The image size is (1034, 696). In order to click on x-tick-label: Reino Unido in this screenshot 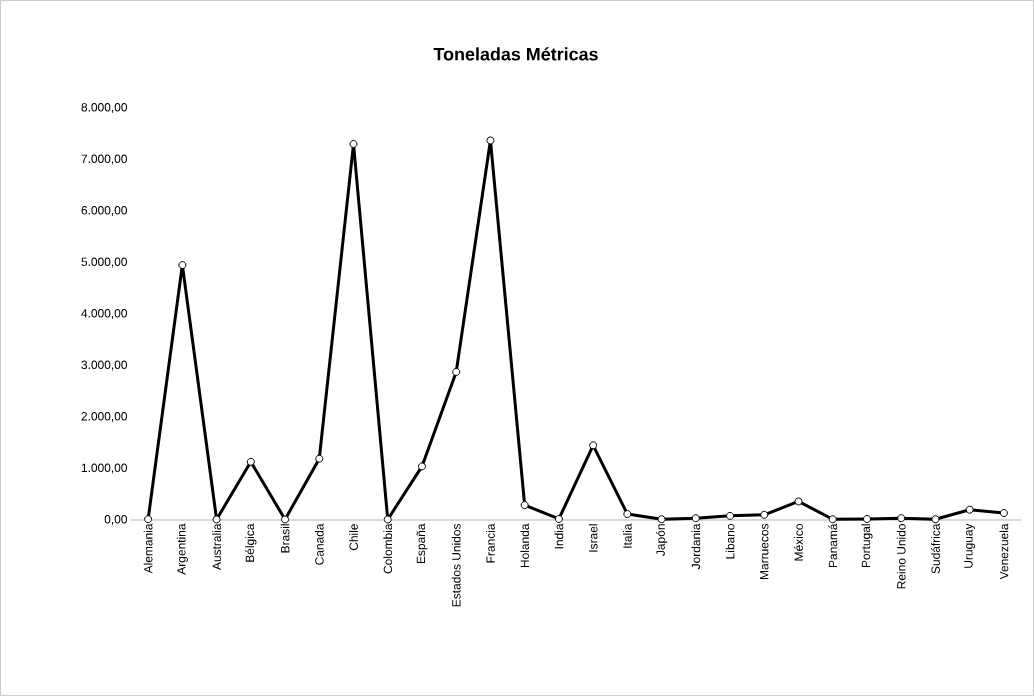, I will do `click(901, 556)`.